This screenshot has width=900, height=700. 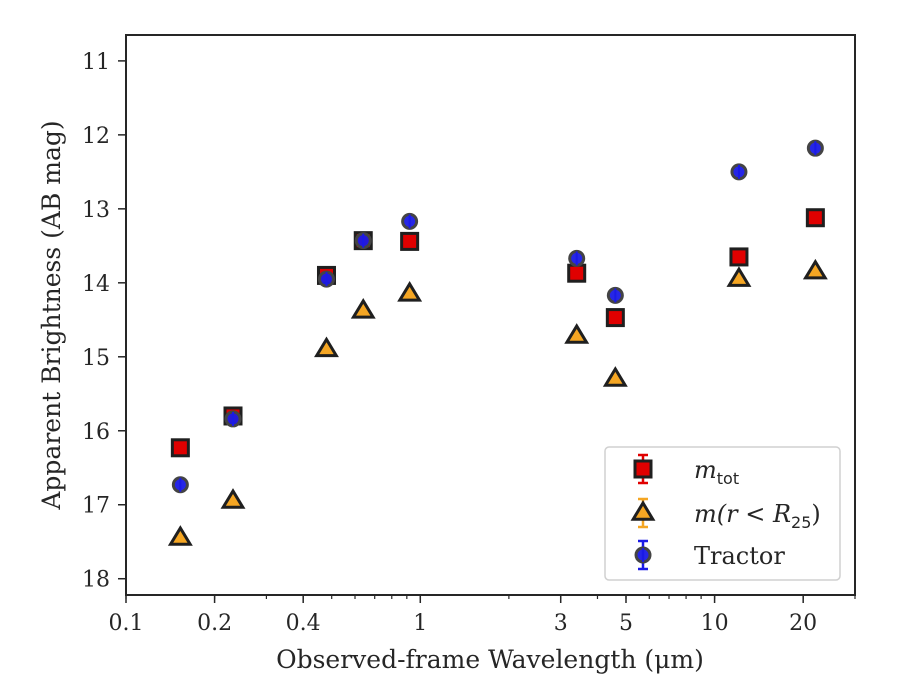 What do you see at coordinates (716, 472) in the screenshot?
I see `legend-label: mtot` at bounding box center [716, 472].